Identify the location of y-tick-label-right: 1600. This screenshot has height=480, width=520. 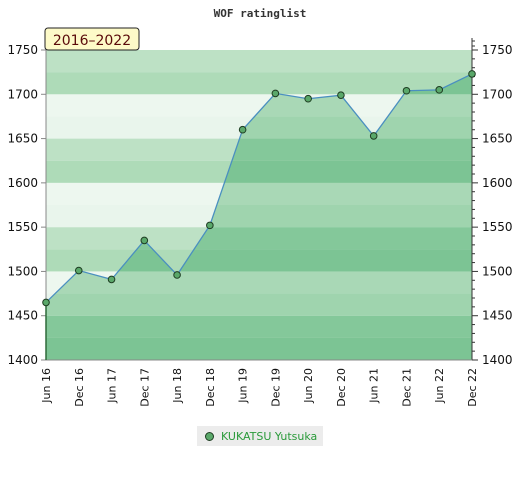
(497, 183).